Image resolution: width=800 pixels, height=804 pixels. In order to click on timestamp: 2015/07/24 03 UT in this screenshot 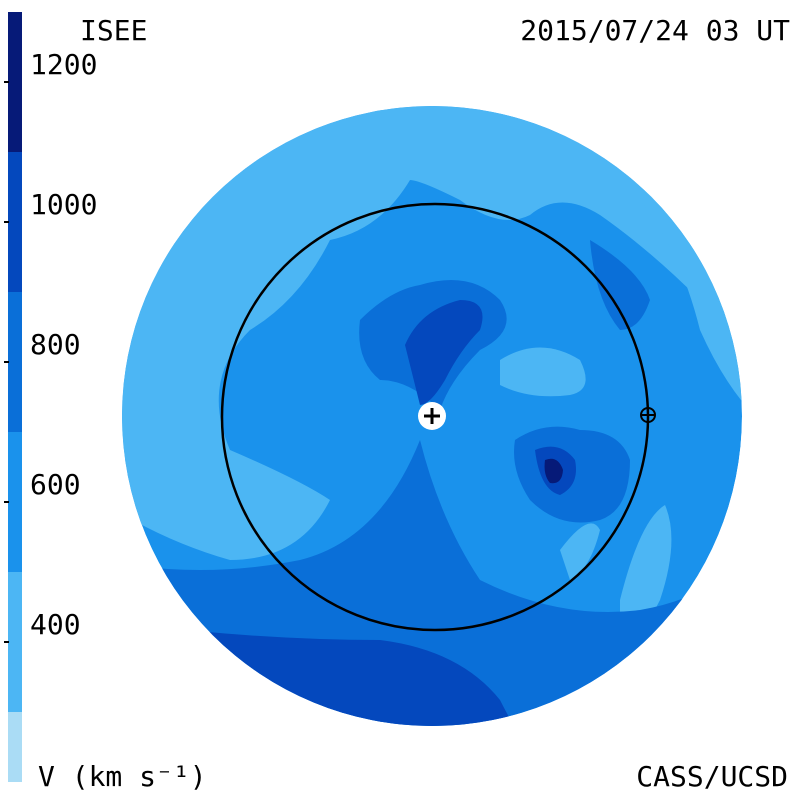, I will do `click(655, 30)`.